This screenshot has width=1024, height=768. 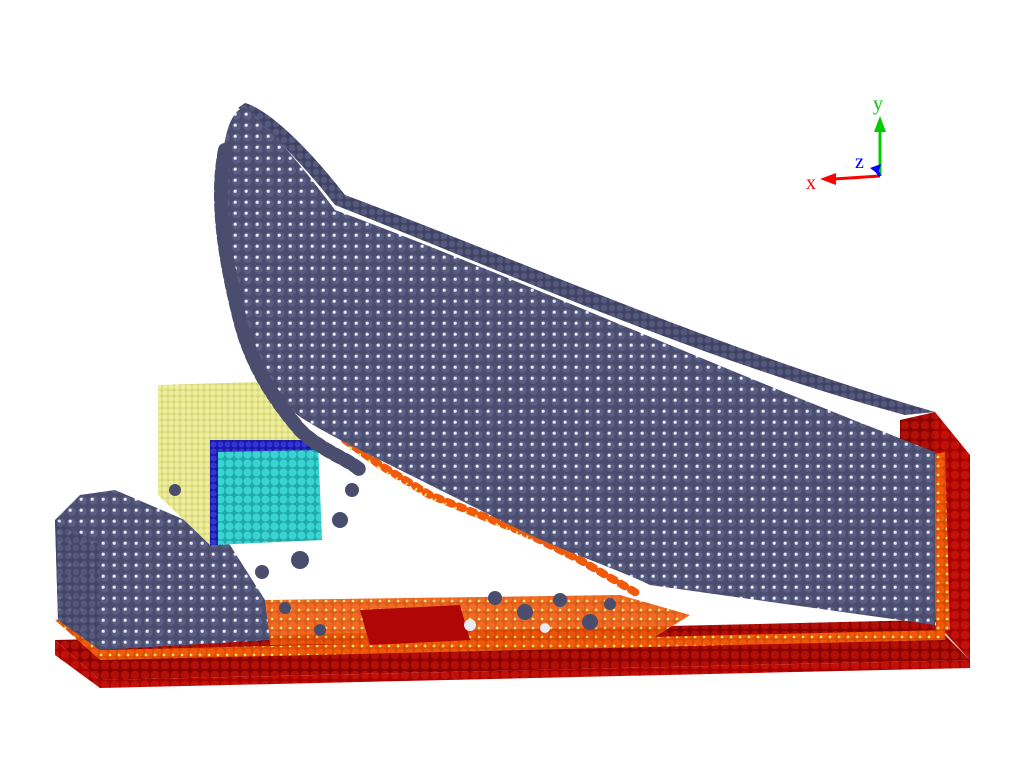 What do you see at coordinates (240, 463) in the screenshot?
I see `cube-indenter` at bounding box center [240, 463].